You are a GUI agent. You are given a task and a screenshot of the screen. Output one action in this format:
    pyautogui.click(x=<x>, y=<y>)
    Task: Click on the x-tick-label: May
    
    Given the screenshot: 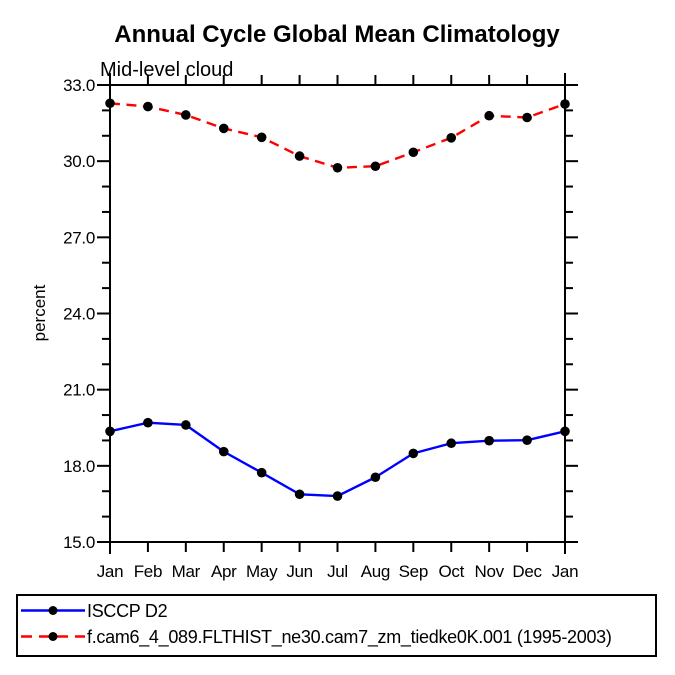 What is the action you would take?
    pyautogui.click(x=262, y=571)
    